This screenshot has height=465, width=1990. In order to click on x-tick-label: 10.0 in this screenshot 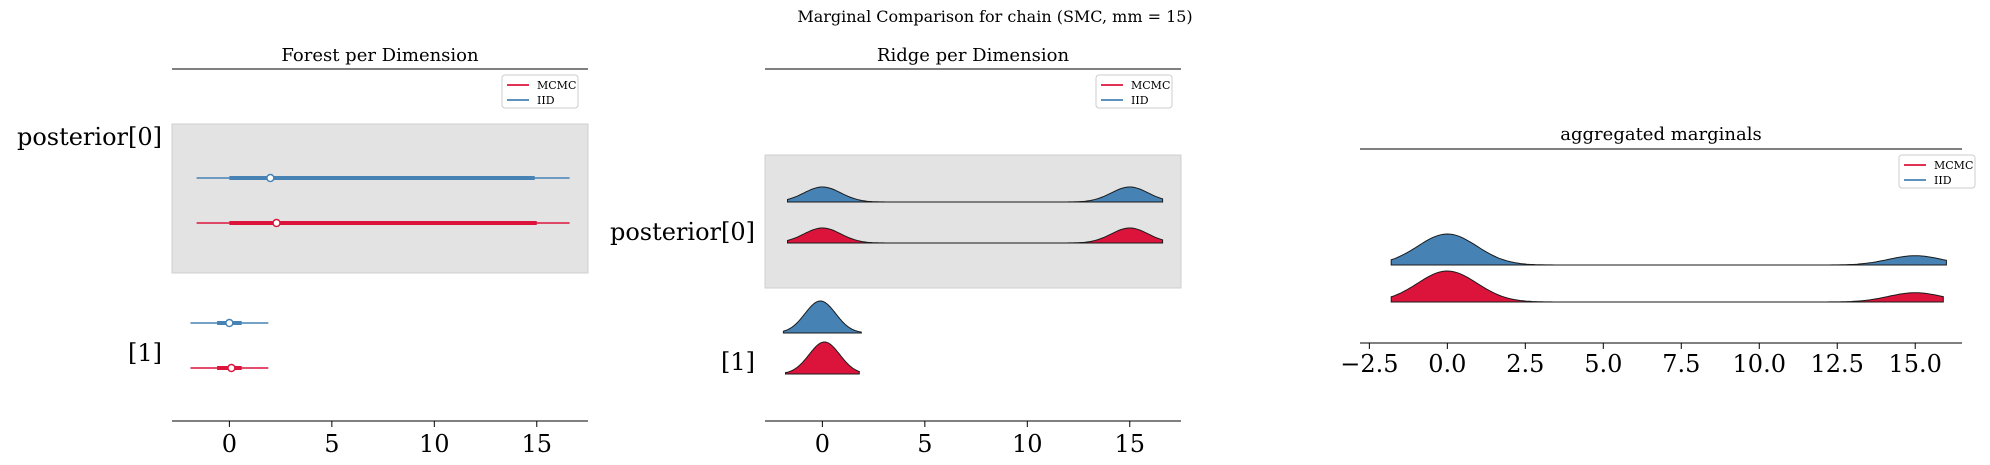, I will do `click(1759, 364)`.